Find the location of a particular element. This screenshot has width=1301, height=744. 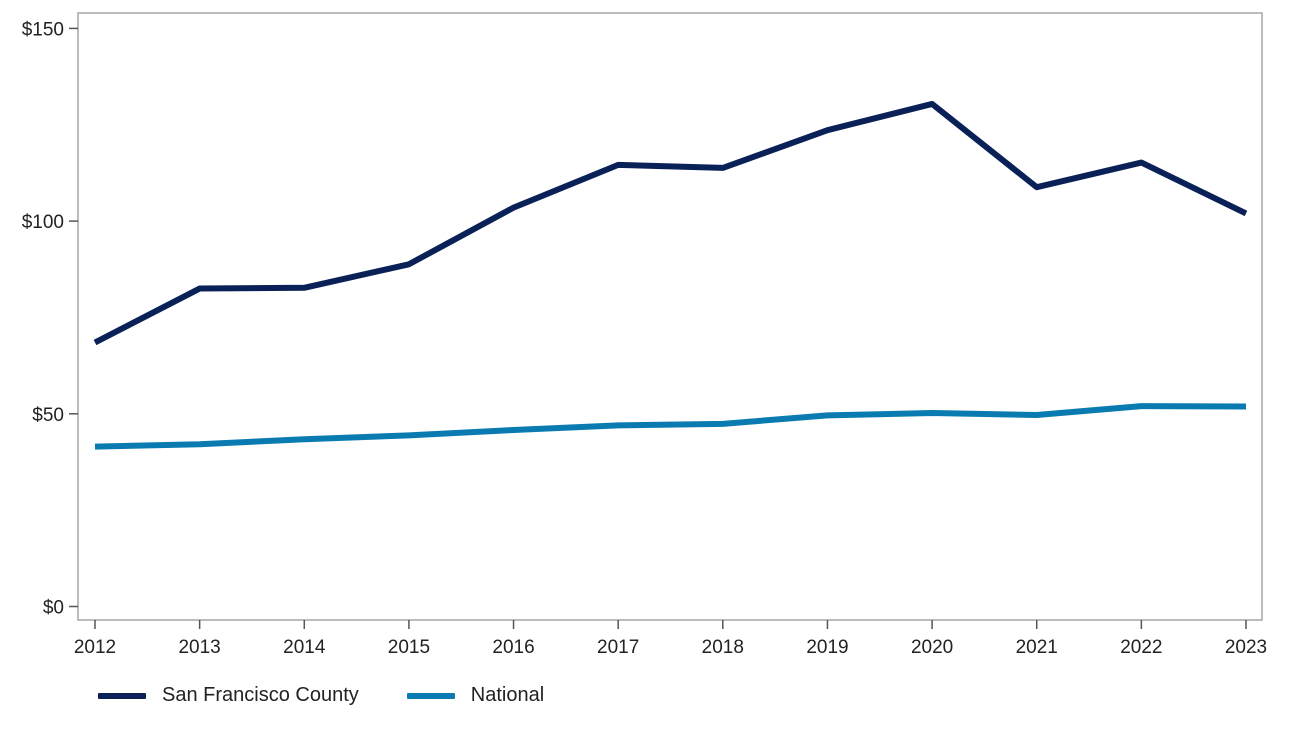

y-tick-label: $0 is located at coordinates (53, 608).